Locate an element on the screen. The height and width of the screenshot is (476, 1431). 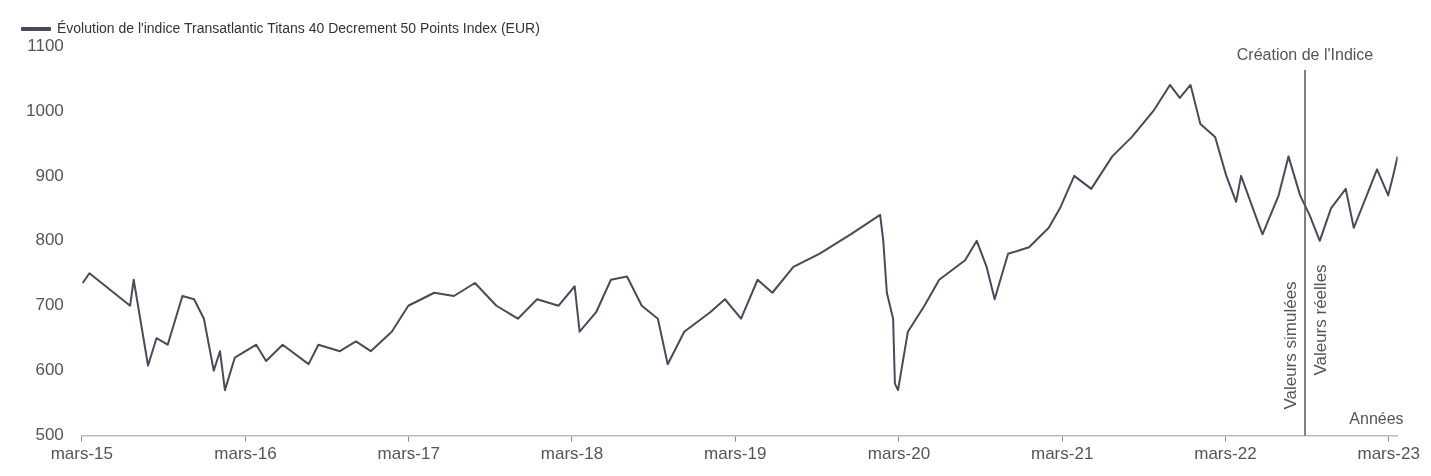
x-tick-label: mars-17 is located at coordinates (408, 454).